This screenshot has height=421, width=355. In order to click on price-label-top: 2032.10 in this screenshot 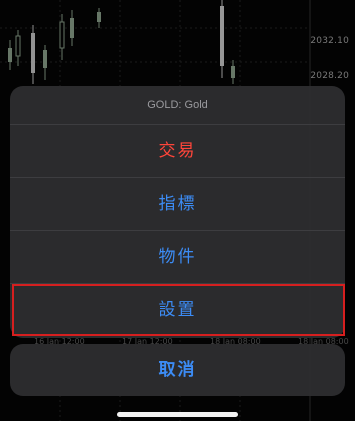, I will do `click(329, 41)`.